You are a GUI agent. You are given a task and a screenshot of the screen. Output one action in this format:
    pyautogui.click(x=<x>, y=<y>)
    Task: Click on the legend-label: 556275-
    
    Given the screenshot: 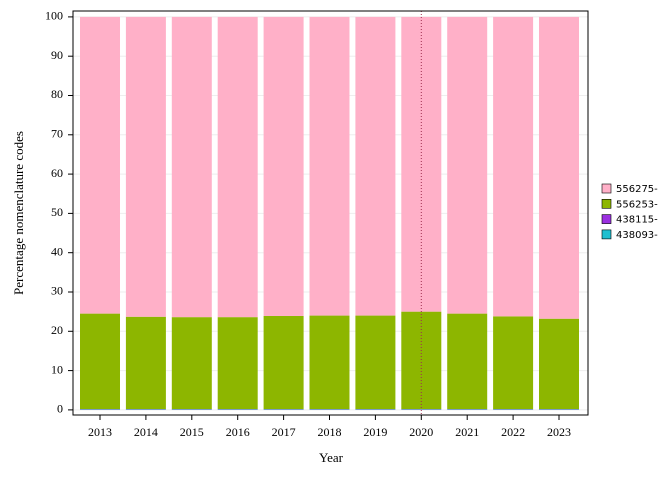 What is the action you would take?
    pyautogui.click(x=637, y=189)
    